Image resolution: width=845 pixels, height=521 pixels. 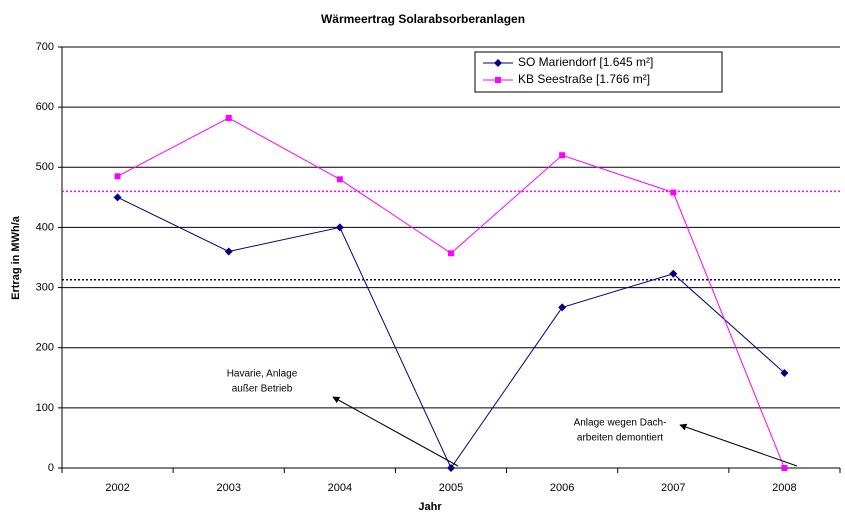 I want to click on y-axis-label: Ertrag in MWh/a, so click(x=16, y=257).